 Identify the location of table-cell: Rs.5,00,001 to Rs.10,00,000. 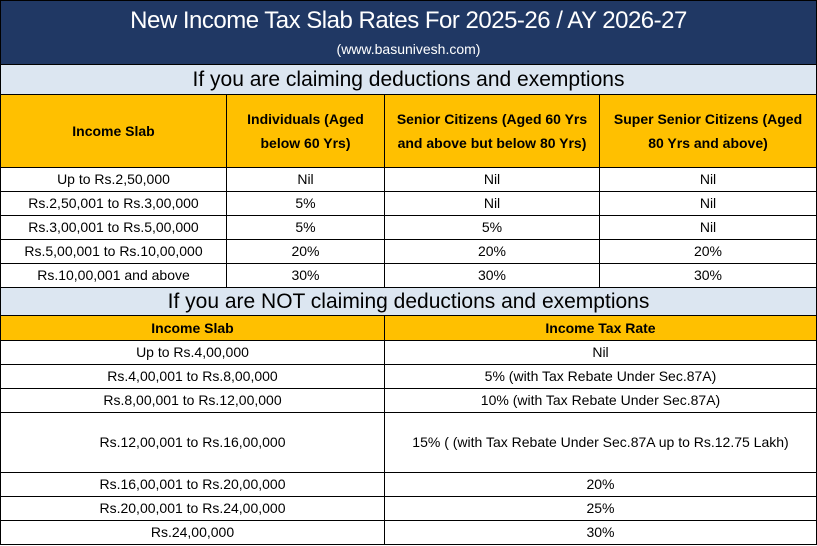
(113, 252).